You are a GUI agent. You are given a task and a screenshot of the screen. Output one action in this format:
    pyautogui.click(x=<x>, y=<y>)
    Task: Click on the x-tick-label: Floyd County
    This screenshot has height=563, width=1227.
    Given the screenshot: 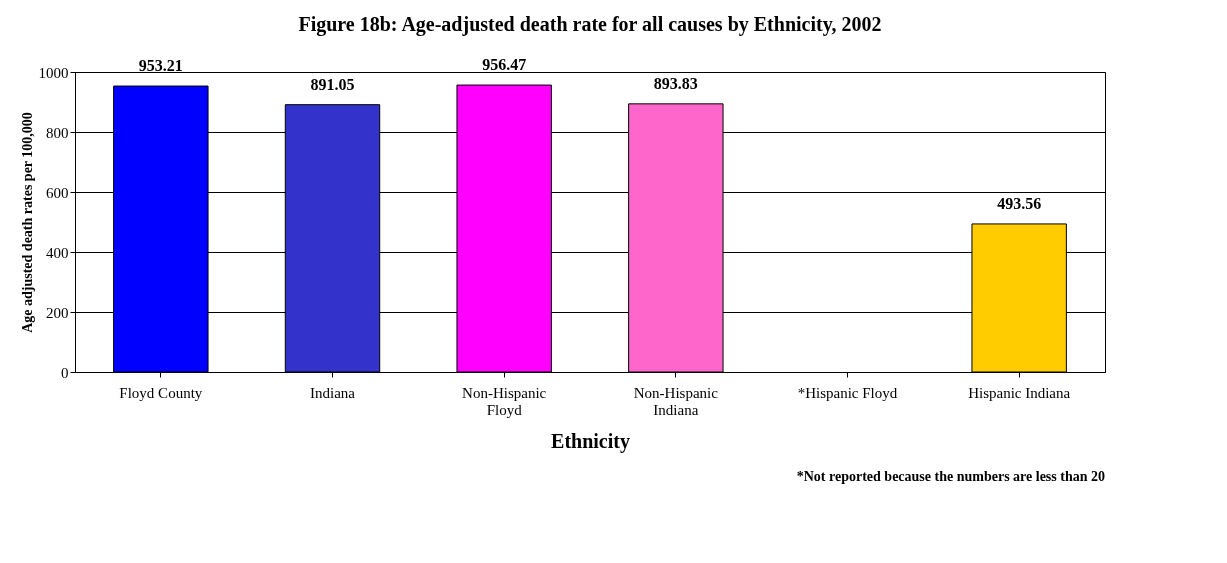 What is the action you would take?
    pyautogui.click(x=161, y=392)
    